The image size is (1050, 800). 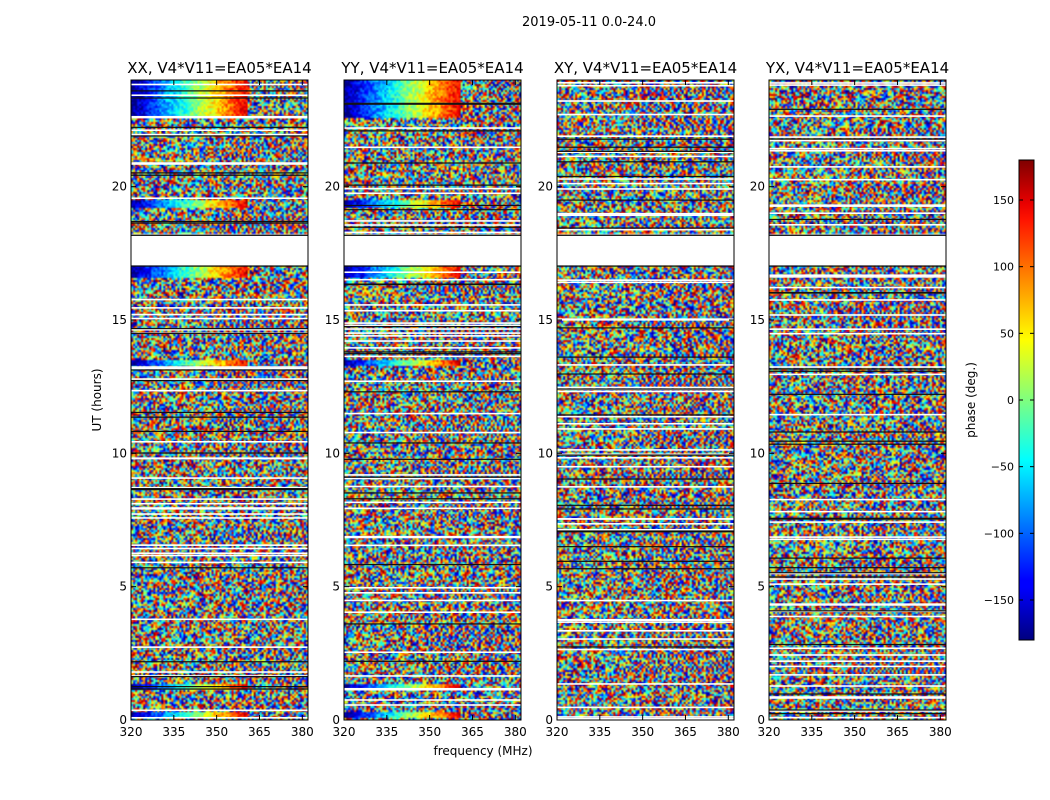 I want to click on colorbar: −150 −100 −50 0 50 100 150 phase (deg.), so click(x=999, y=400).